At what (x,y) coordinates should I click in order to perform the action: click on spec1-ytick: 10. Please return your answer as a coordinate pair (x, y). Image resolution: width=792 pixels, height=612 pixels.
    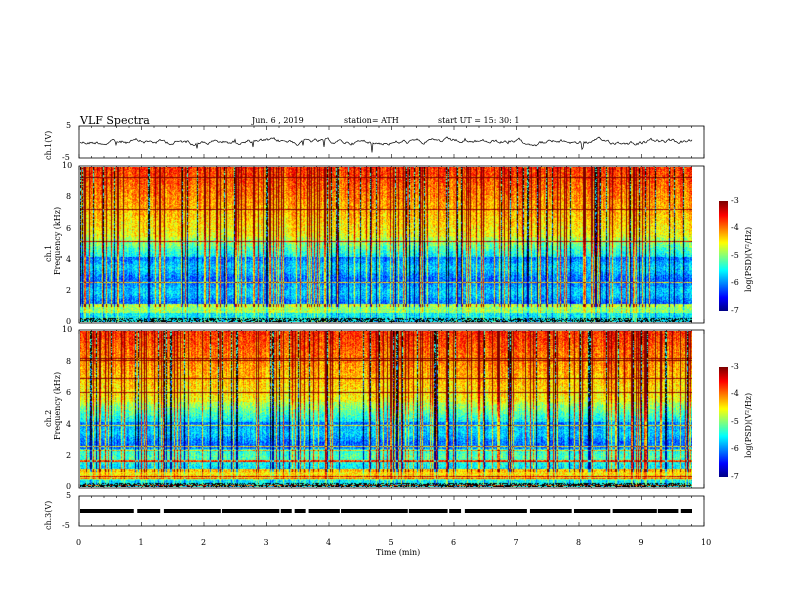
    Looking at the image, I should click on (67, 165).